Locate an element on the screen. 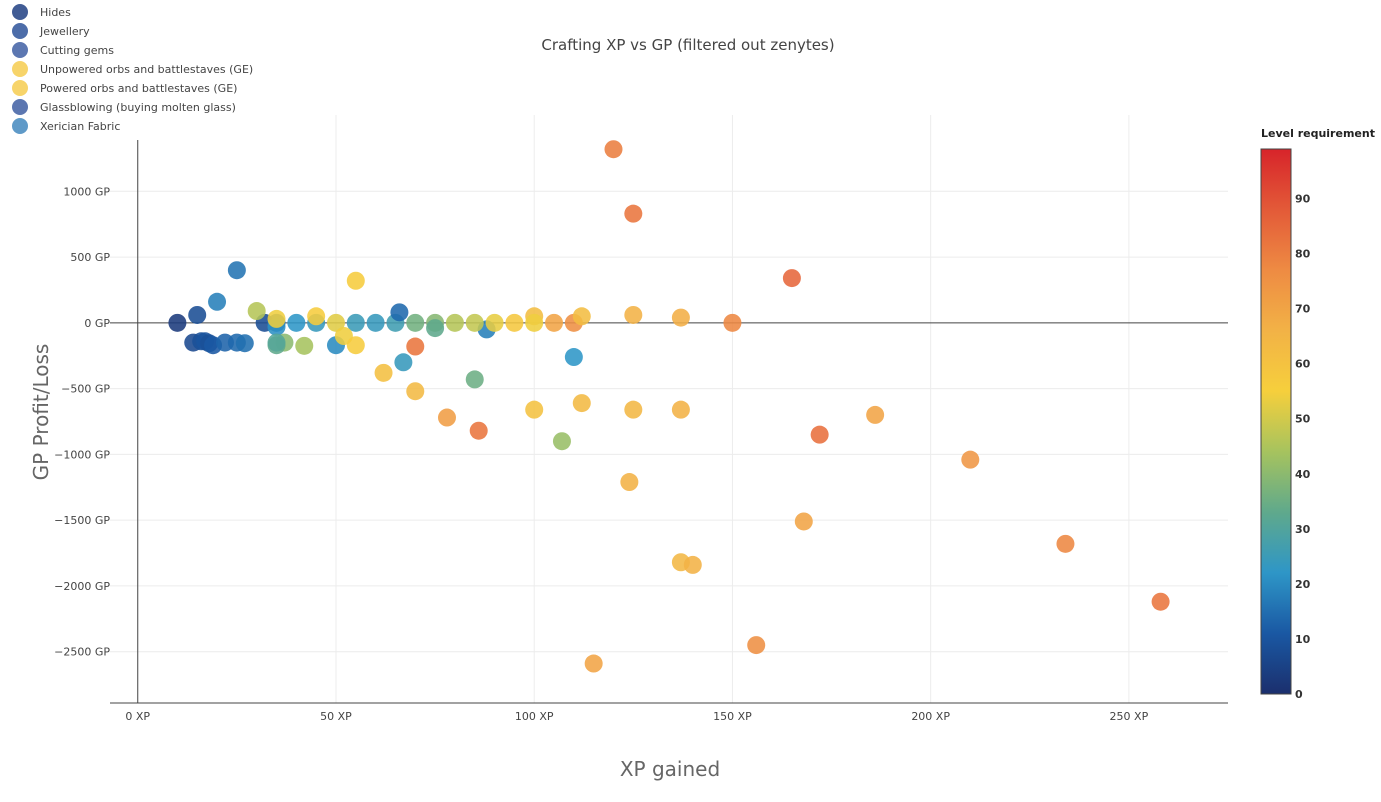 The image size is (1381, 802). x-tick-label: 200 XP is located at coordinates (930, 716).